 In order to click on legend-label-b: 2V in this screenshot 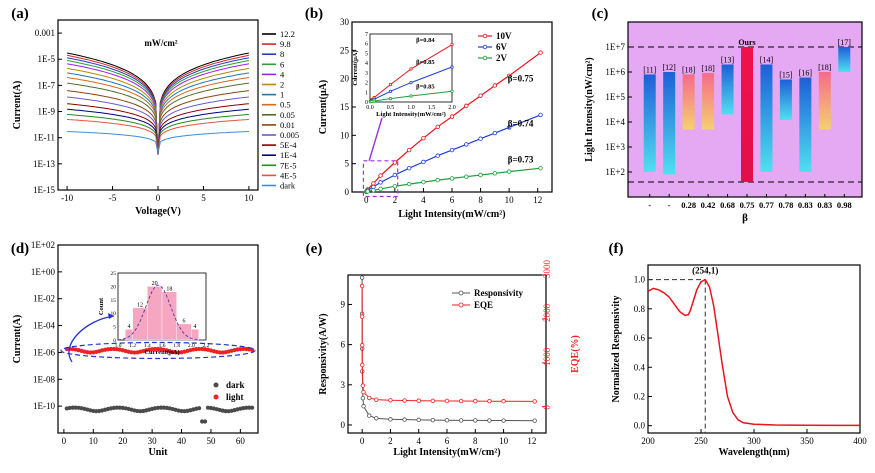, I will do `click(502, 58)`.